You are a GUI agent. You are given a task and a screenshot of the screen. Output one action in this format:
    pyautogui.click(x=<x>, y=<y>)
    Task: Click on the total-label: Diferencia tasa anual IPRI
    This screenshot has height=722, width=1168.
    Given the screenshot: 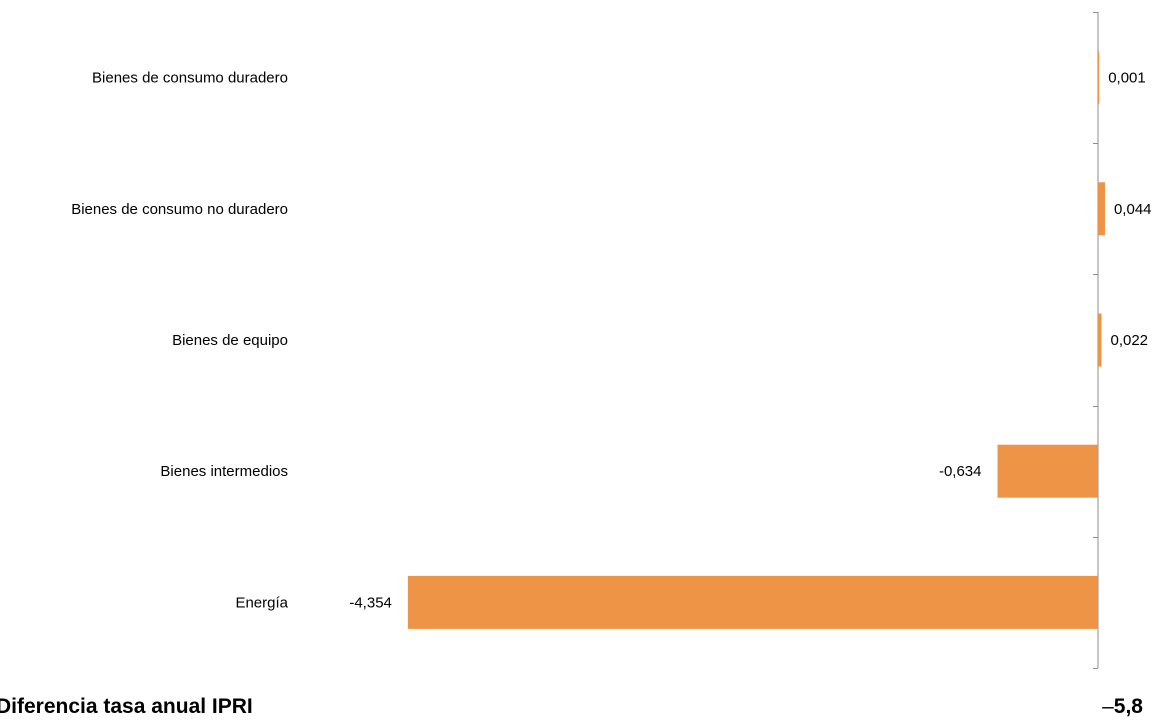 What is the action you would take?
    pyautogui.click(x=126, y=706)
    